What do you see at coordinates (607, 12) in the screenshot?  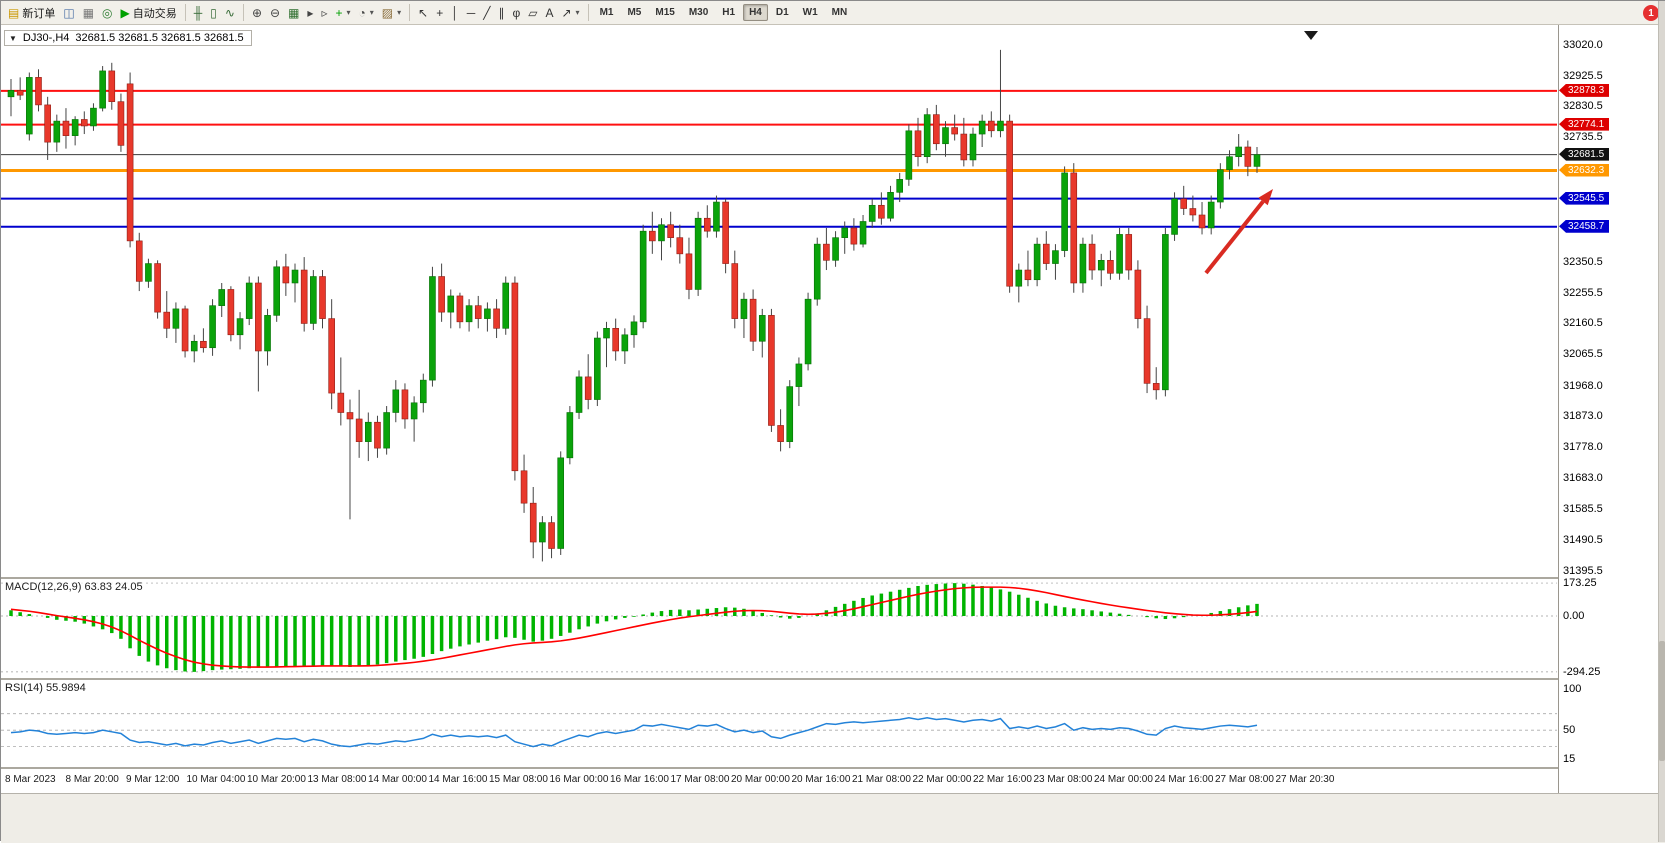 I see `tf-m1: M1` at bounding box center [607, 12].